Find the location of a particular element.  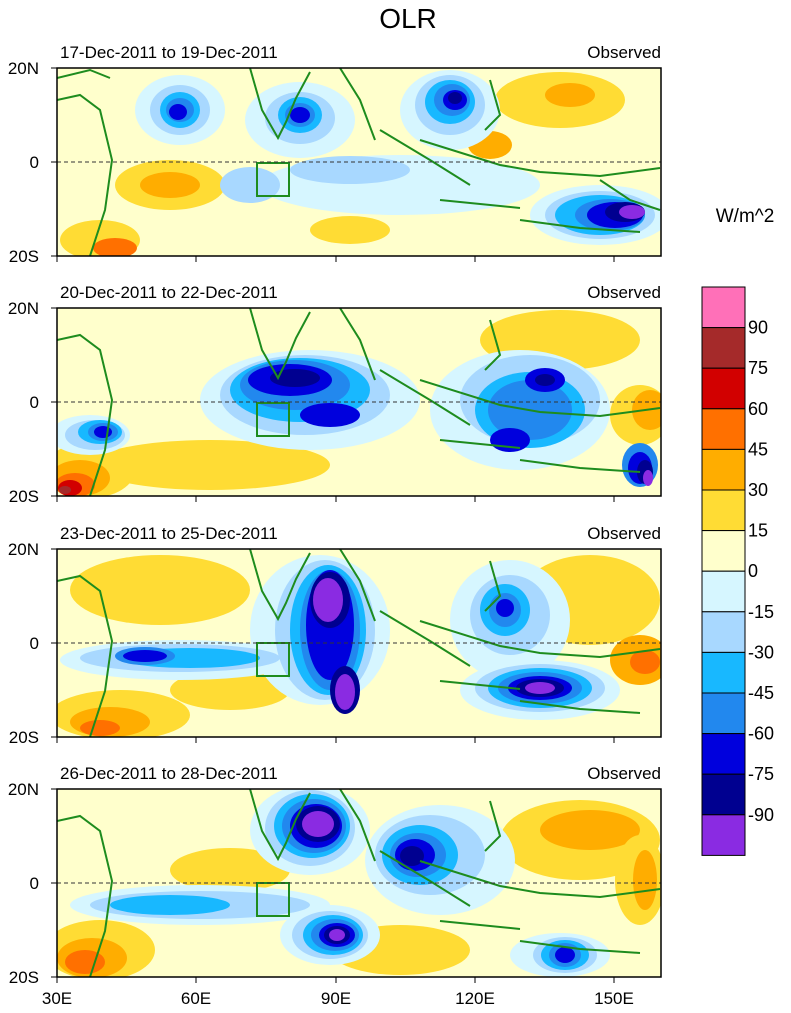

colorbar-tick-label: -60 is located at coordinates (761, 734).